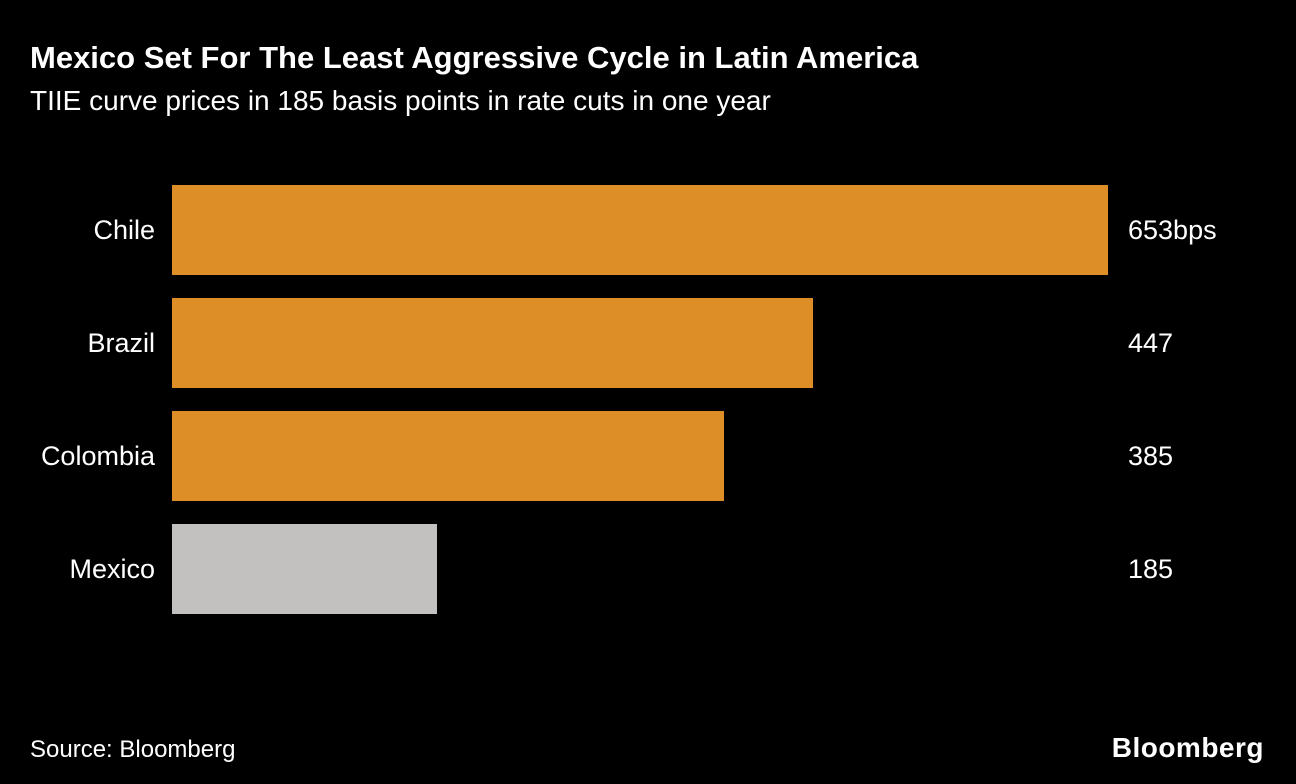 This screenshot has width=1296, height=784. Describe the element at coordinates (1187, 747) in the screenshot. I see `bloomberg-logo: Bloomberg` at that location.